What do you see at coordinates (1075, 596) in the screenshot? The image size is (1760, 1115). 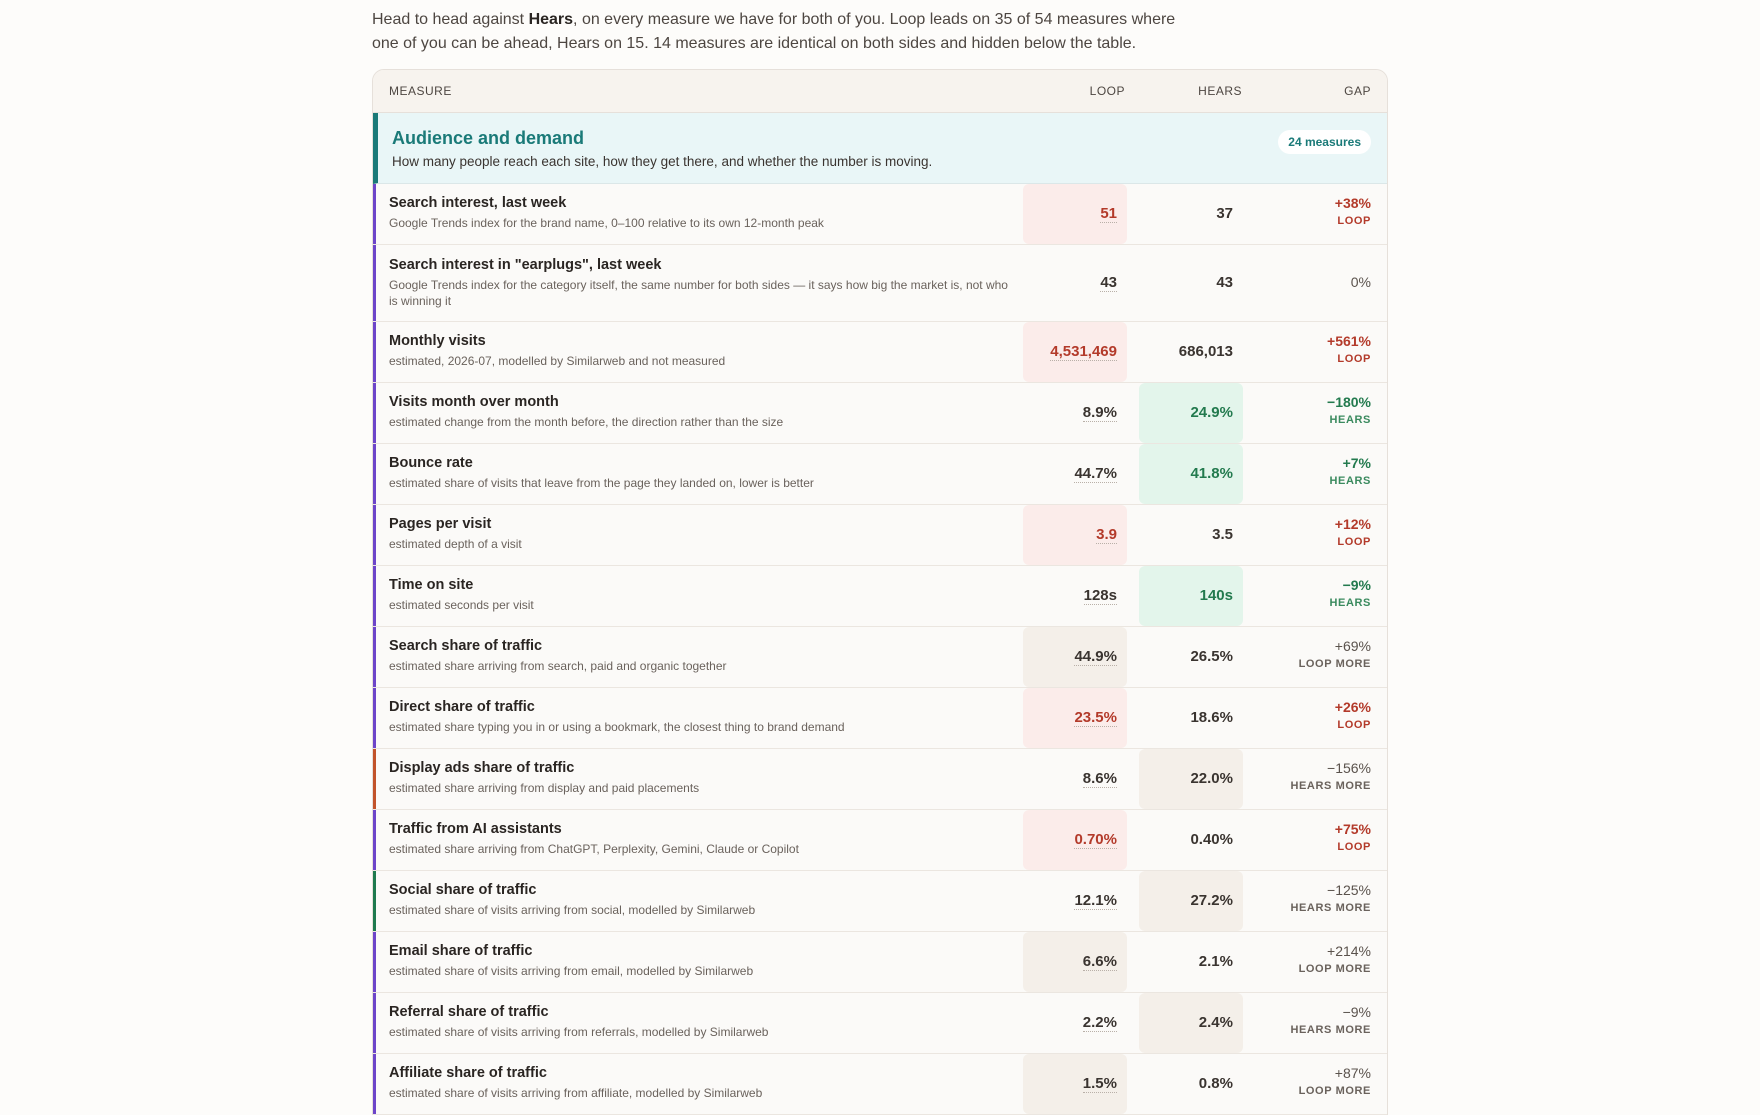 I see `loop-value-cell: 128s` at bounding box center [1075, 596].